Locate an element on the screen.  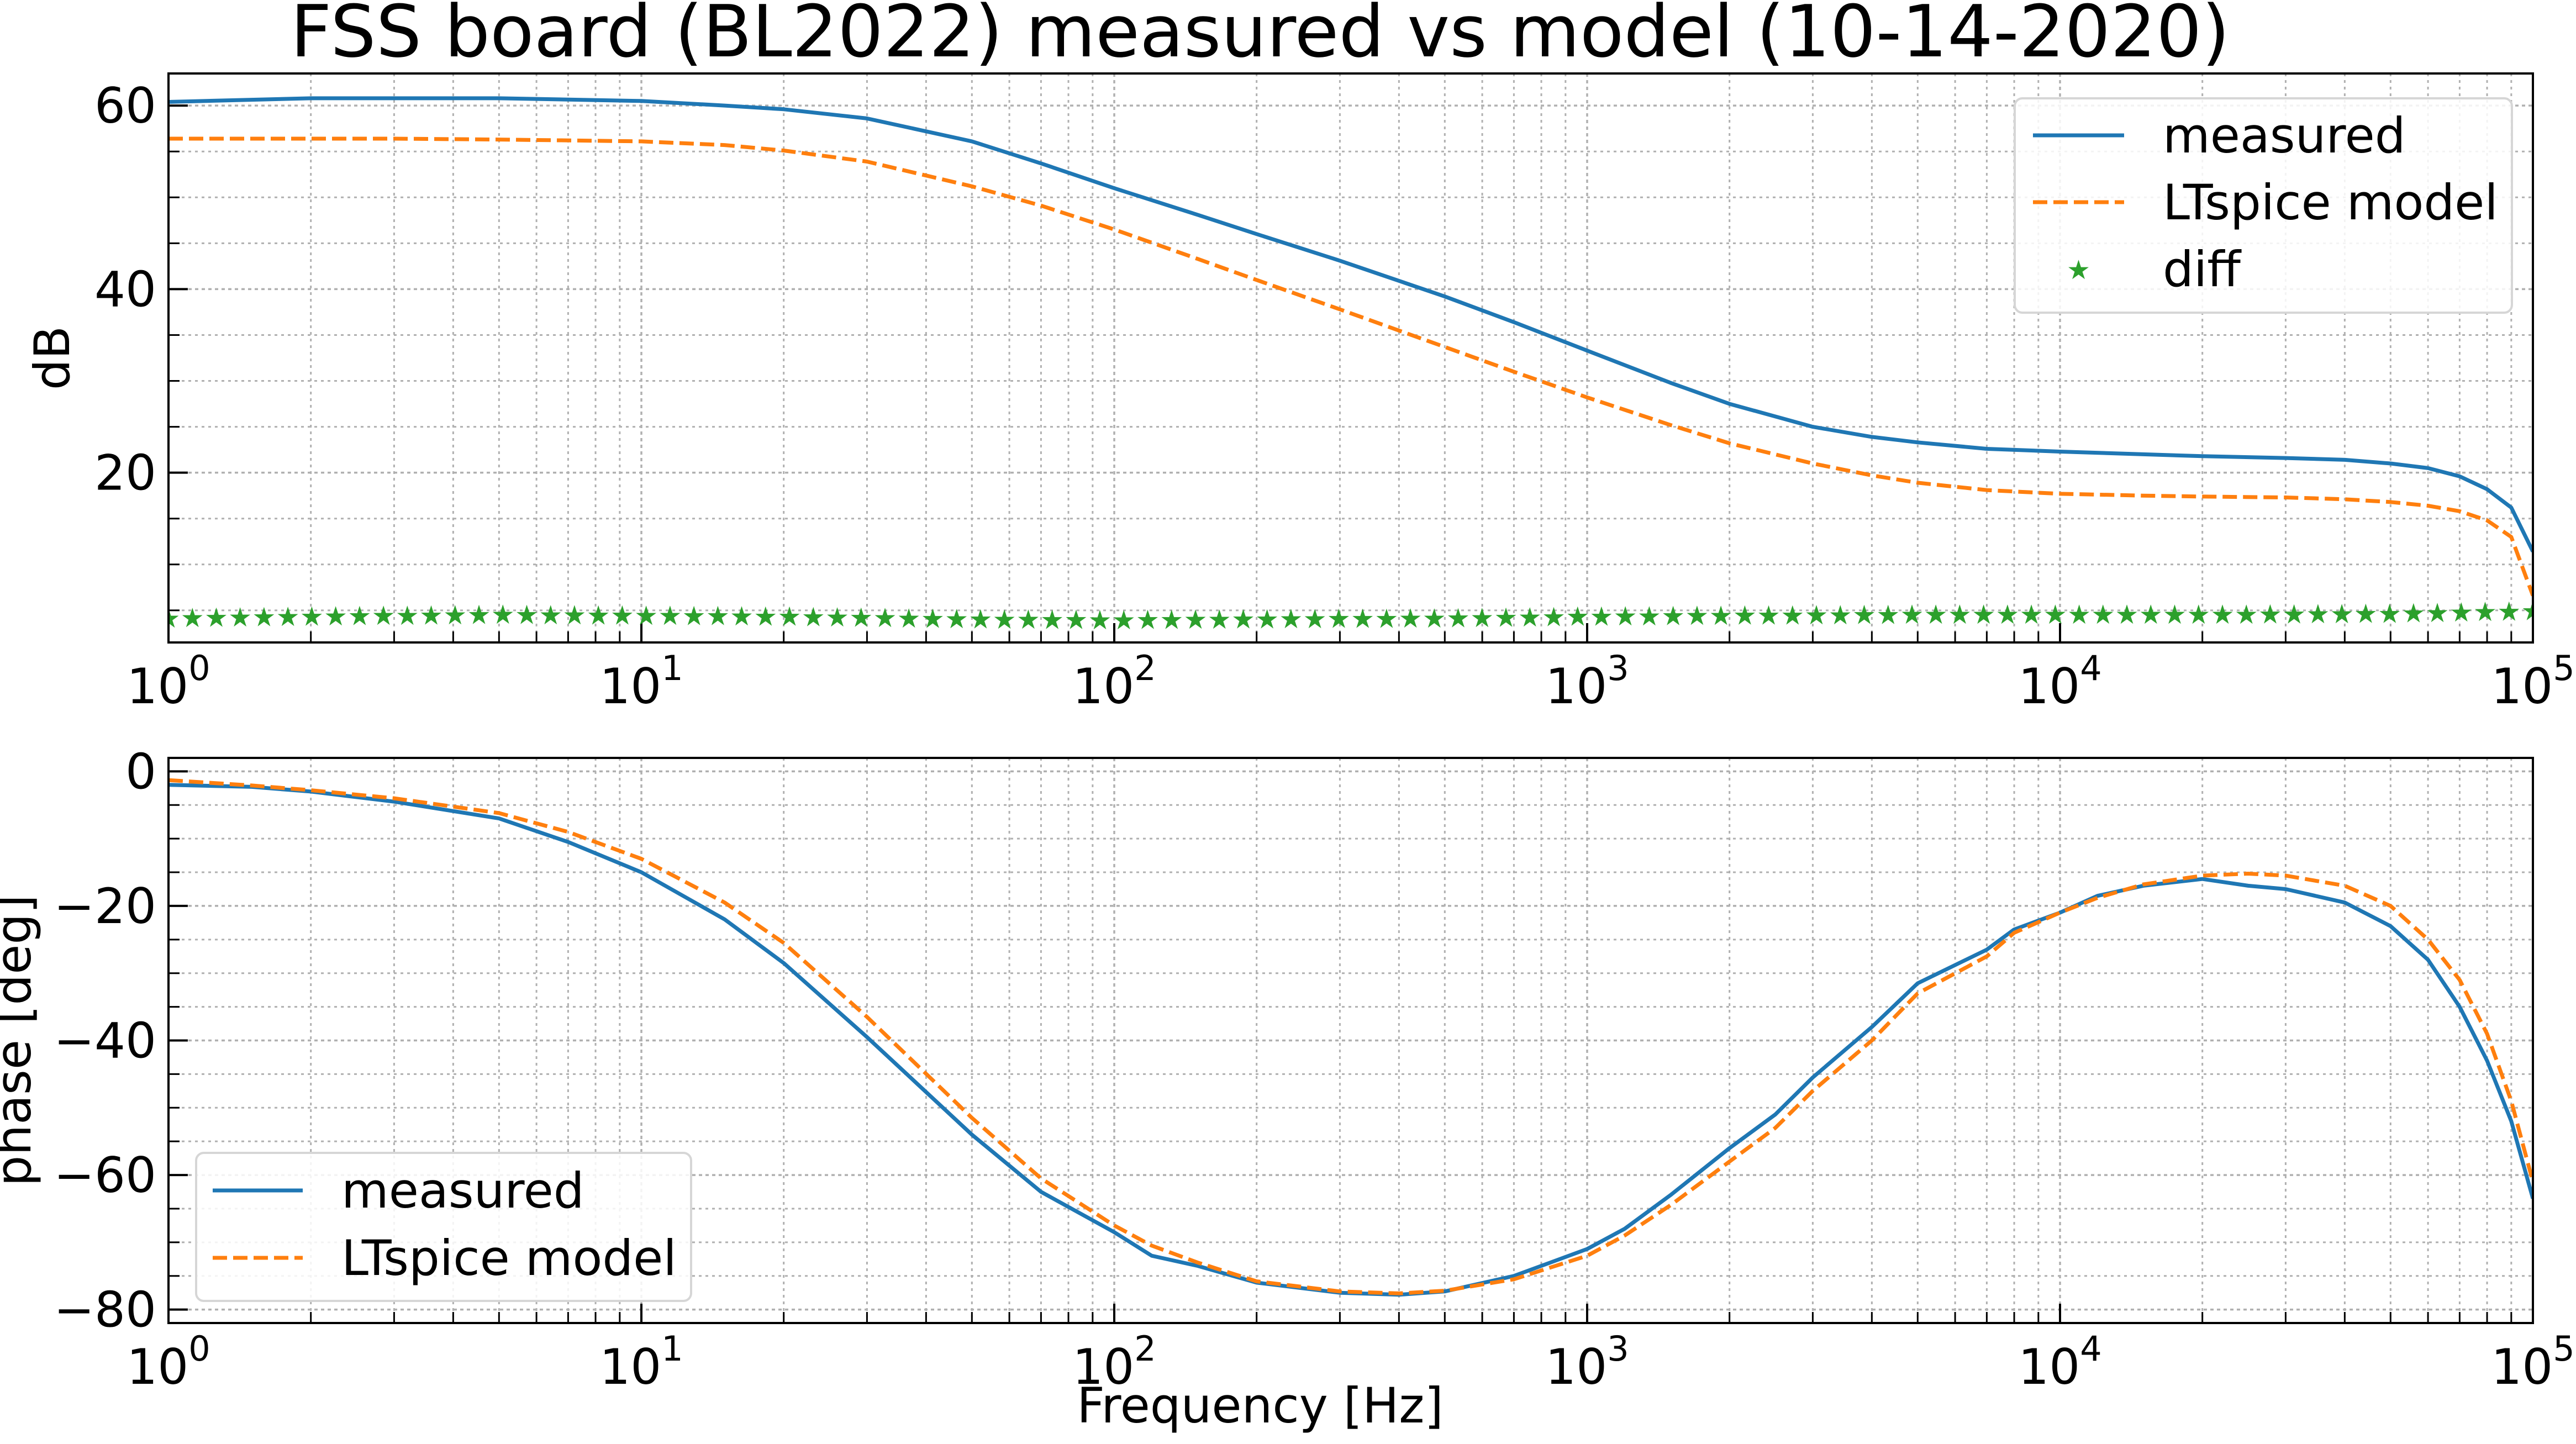
y-tick-label: −40 is located at coordinates (105, 1041).